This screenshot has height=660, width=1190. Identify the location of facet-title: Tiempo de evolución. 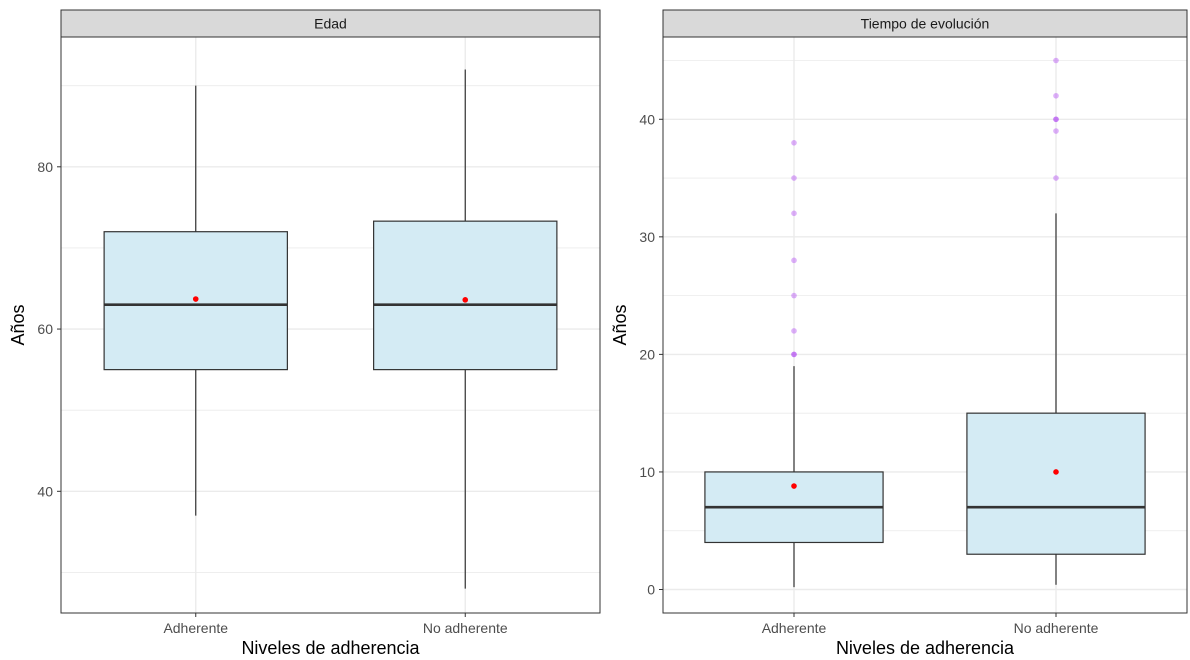
(925, 24).